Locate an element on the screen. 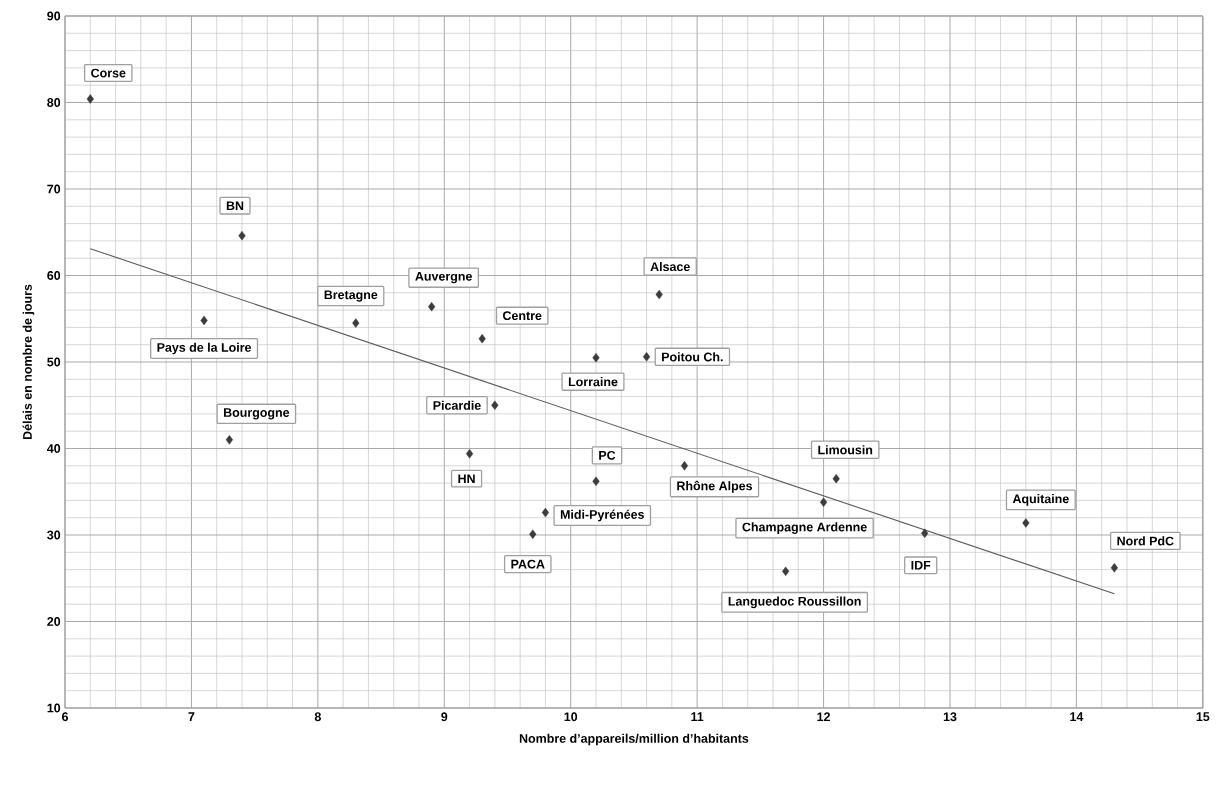  annotation: Nord PdC is located at coordinates (1145, 541).